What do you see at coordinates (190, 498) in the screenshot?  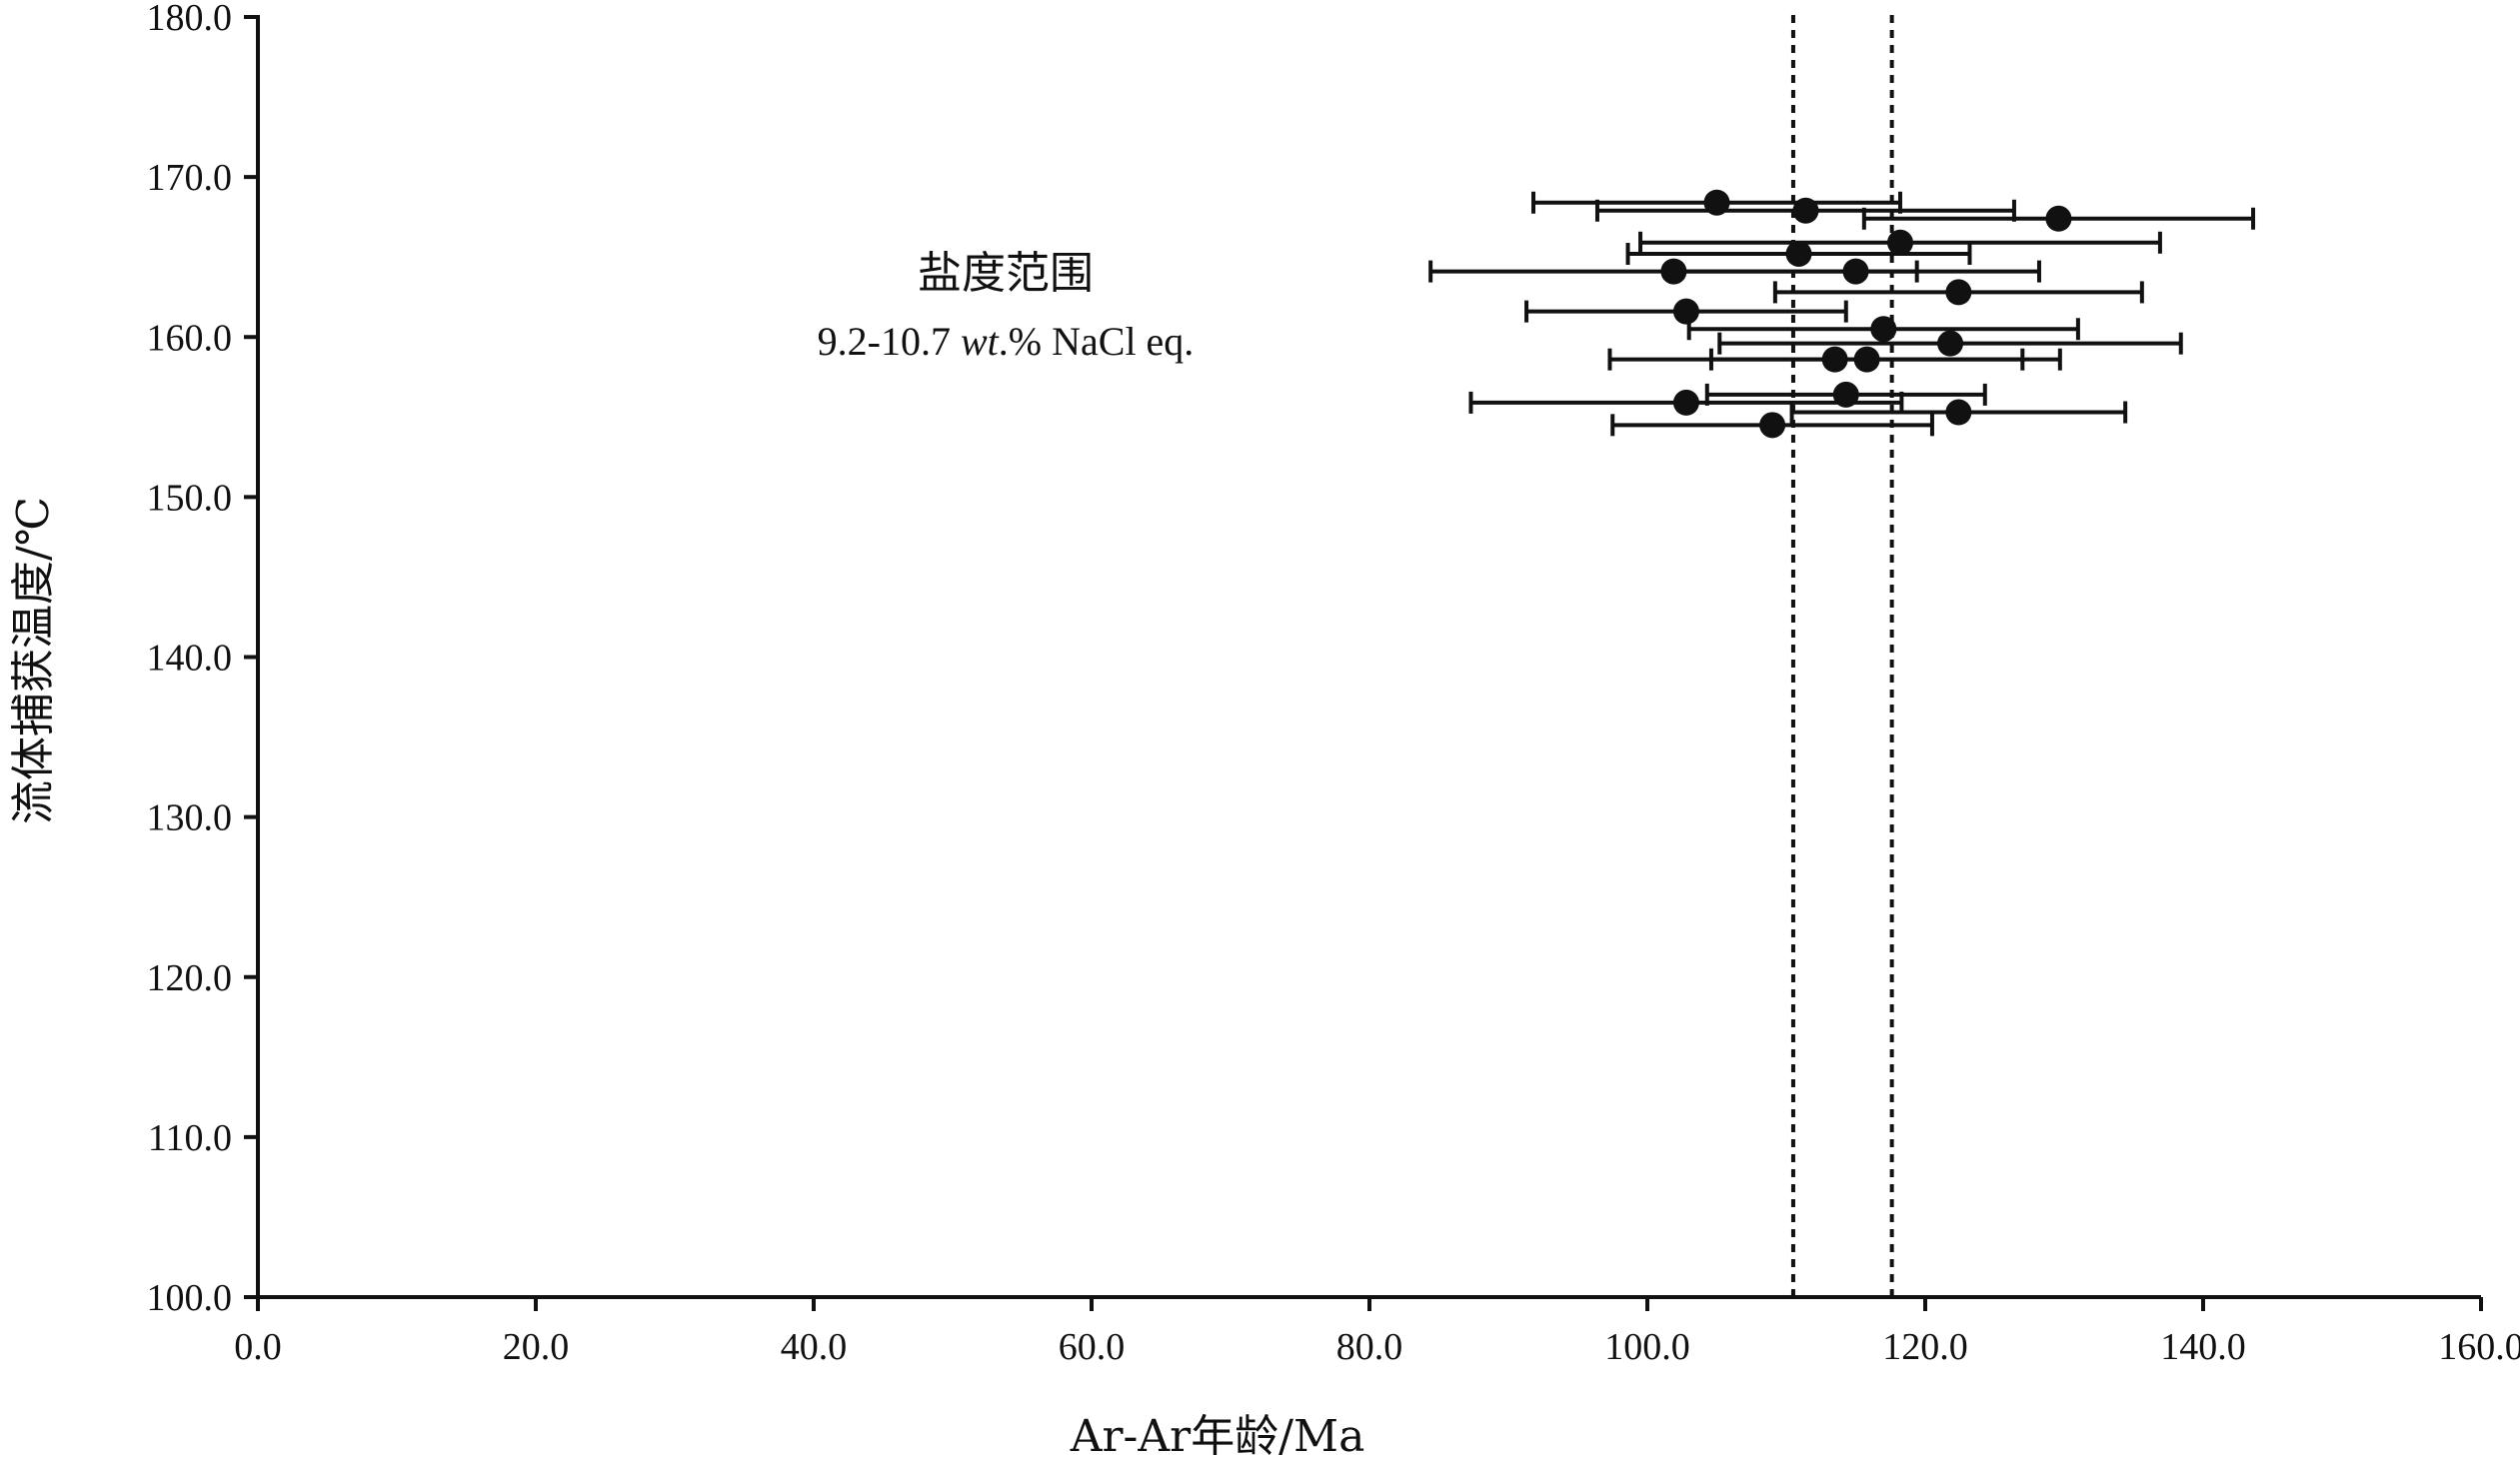 I see `y-tick-label: 150.0` at bounding box center [190, 498].